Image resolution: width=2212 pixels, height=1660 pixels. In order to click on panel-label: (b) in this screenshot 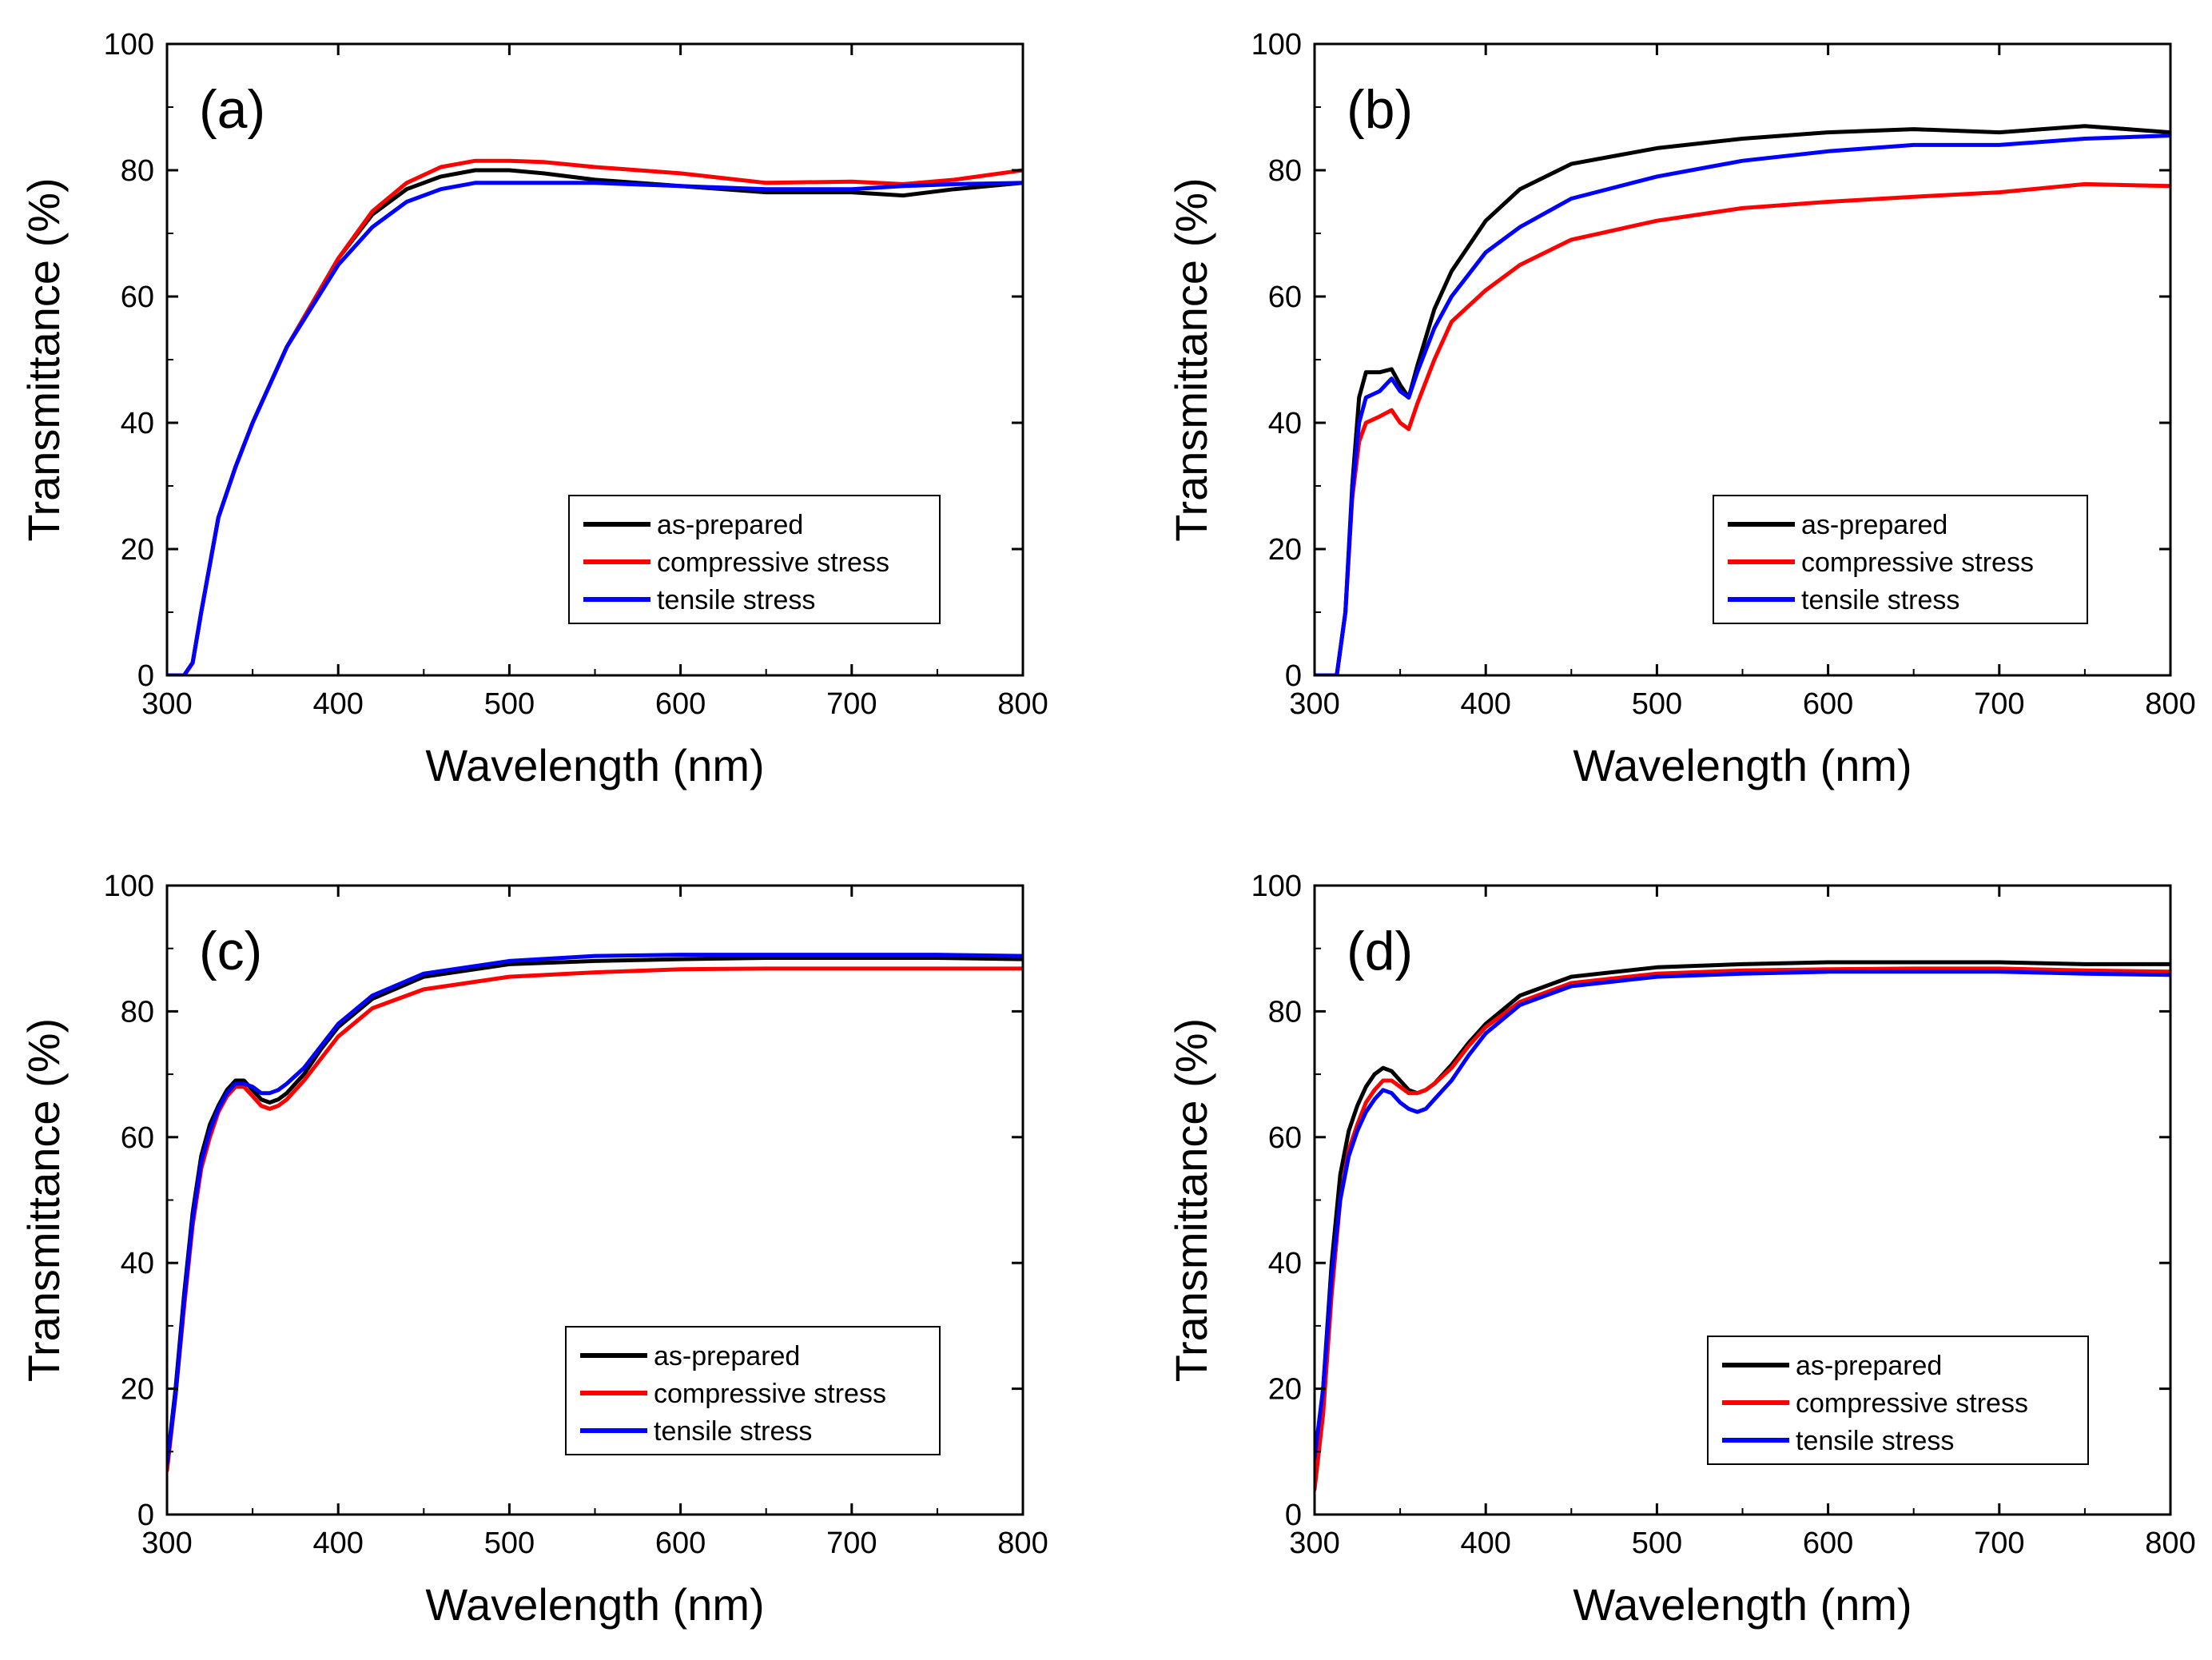, I will do `click(1380, 109)`.